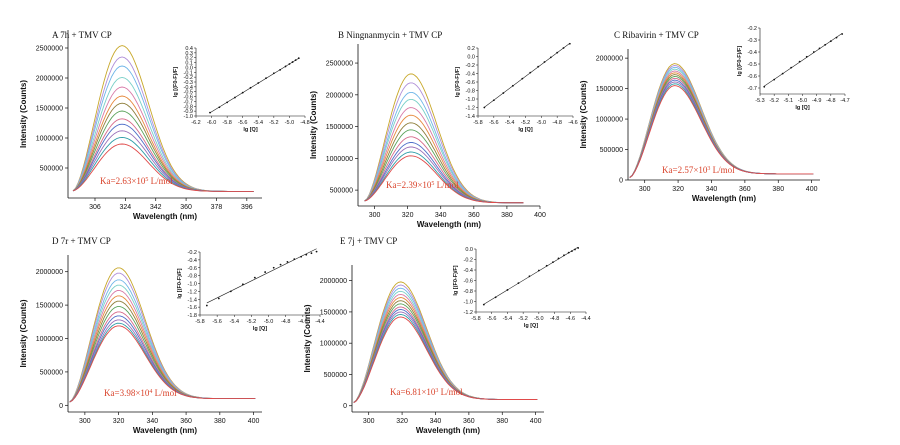  Describe the element at coordinates (527, 75) in the screenshot. I see `inset-fit-line` at that location.